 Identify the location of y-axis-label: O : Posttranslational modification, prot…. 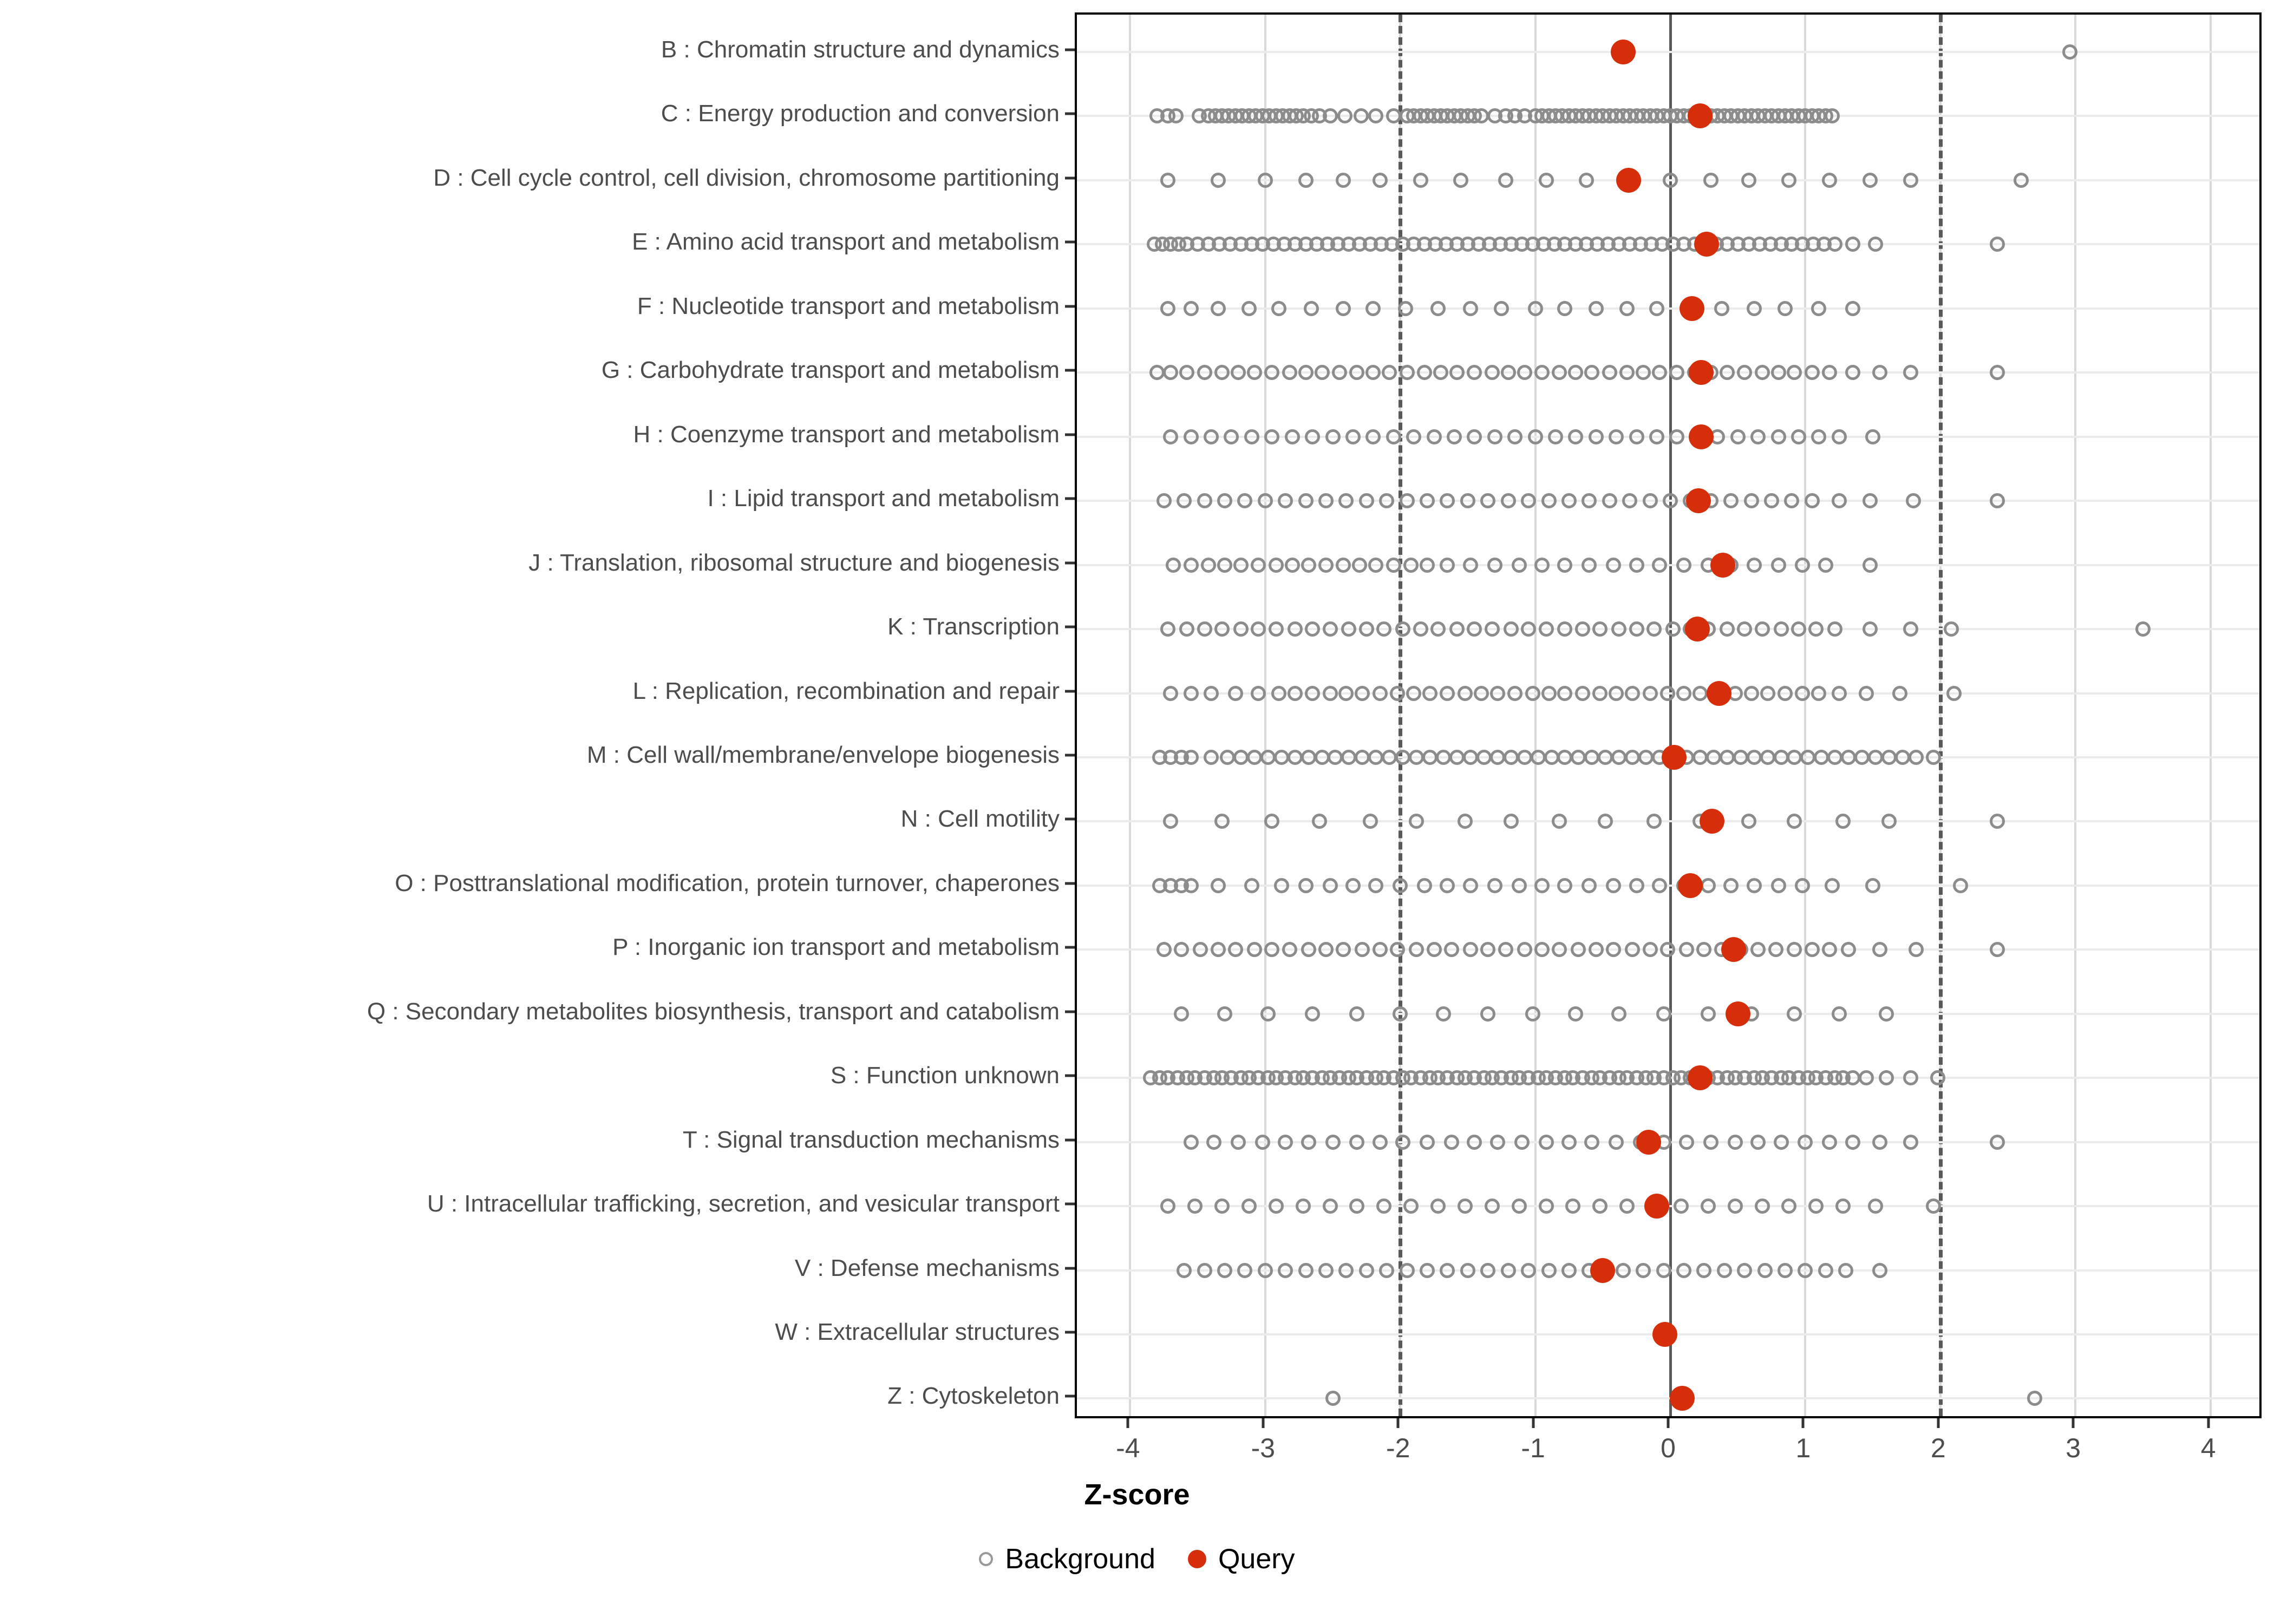
(727, 882).